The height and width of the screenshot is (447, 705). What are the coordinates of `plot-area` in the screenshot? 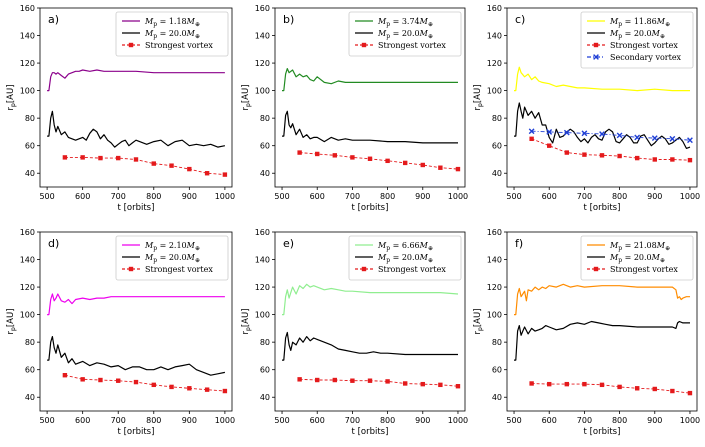 It's located at (603, 114).